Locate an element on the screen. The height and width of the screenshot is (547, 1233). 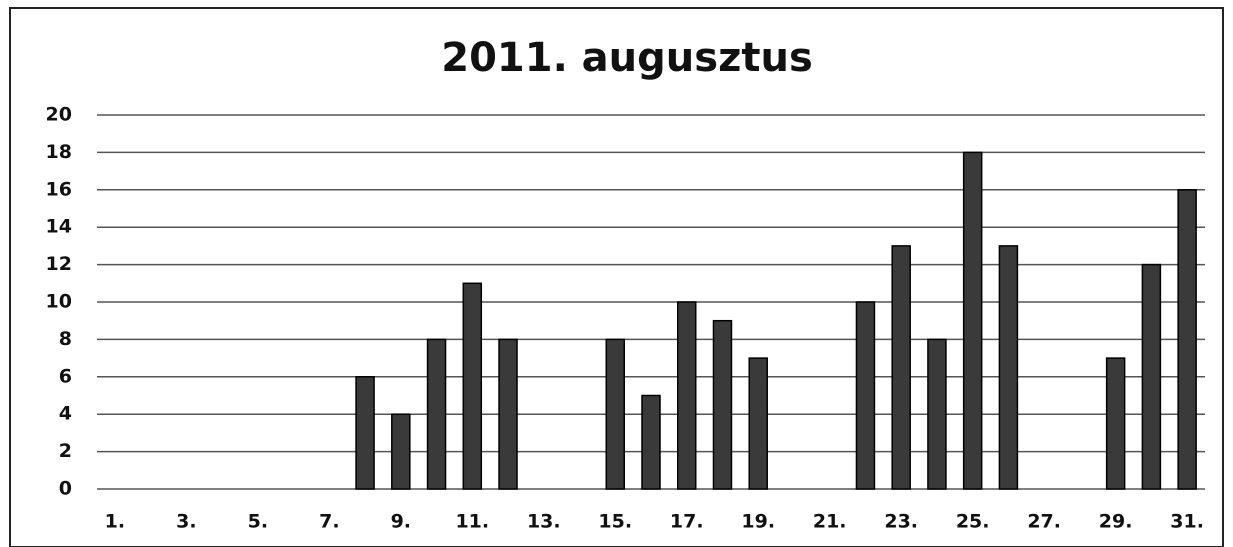
y-tick-label: 16 is located at coordinates (59, 189).